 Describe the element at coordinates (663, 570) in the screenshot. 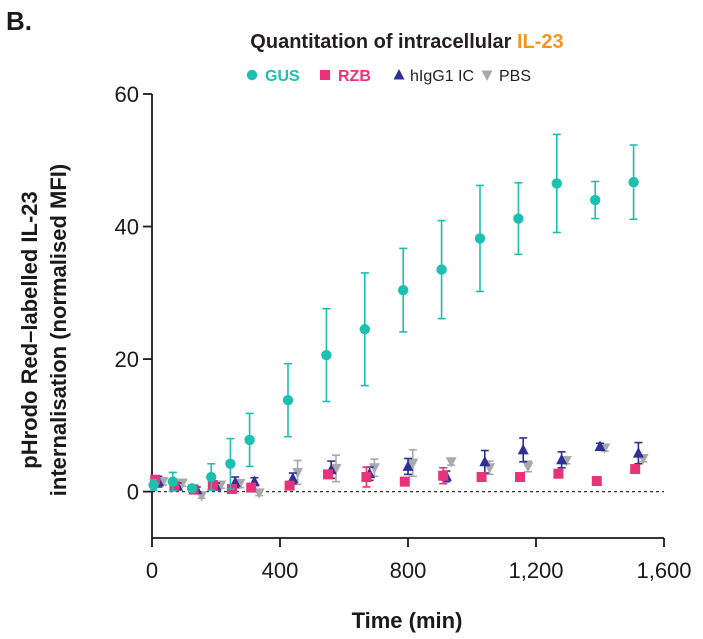

I see `x-tick-label: 1,600` at that location.